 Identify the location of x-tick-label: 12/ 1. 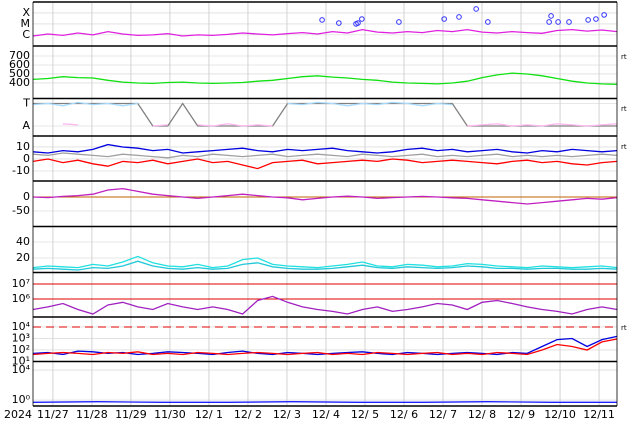
(209, 414).